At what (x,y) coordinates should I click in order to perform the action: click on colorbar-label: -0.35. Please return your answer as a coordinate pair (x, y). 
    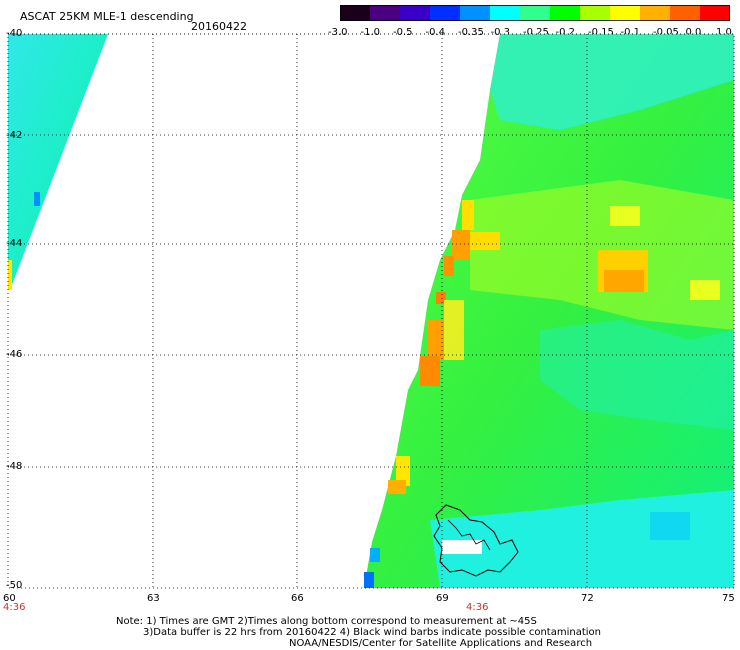
    Looking at the image, I should click on (471, 32).